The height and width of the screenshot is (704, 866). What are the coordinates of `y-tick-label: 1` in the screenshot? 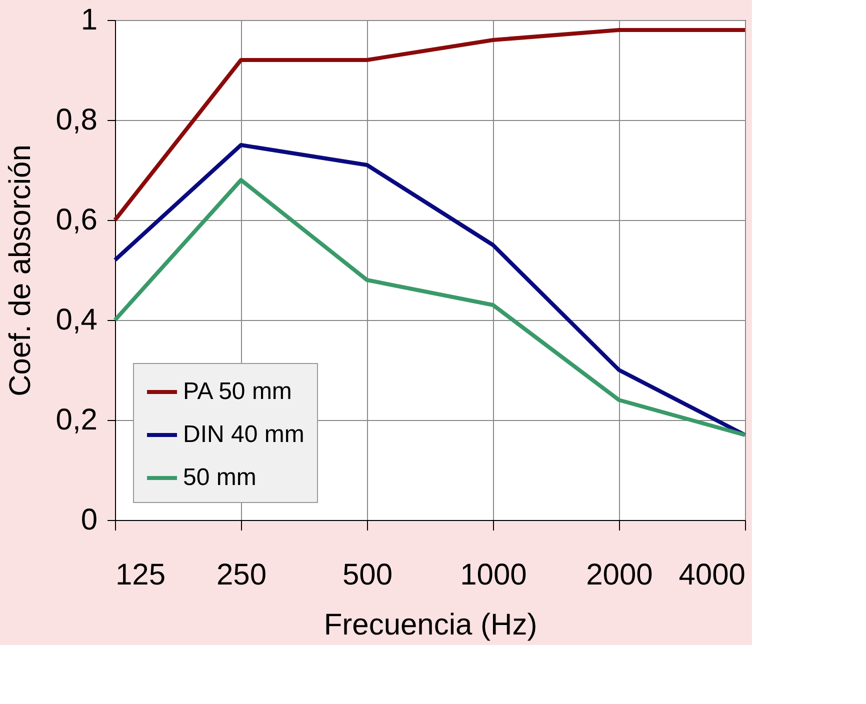 It's located at (89, 20).